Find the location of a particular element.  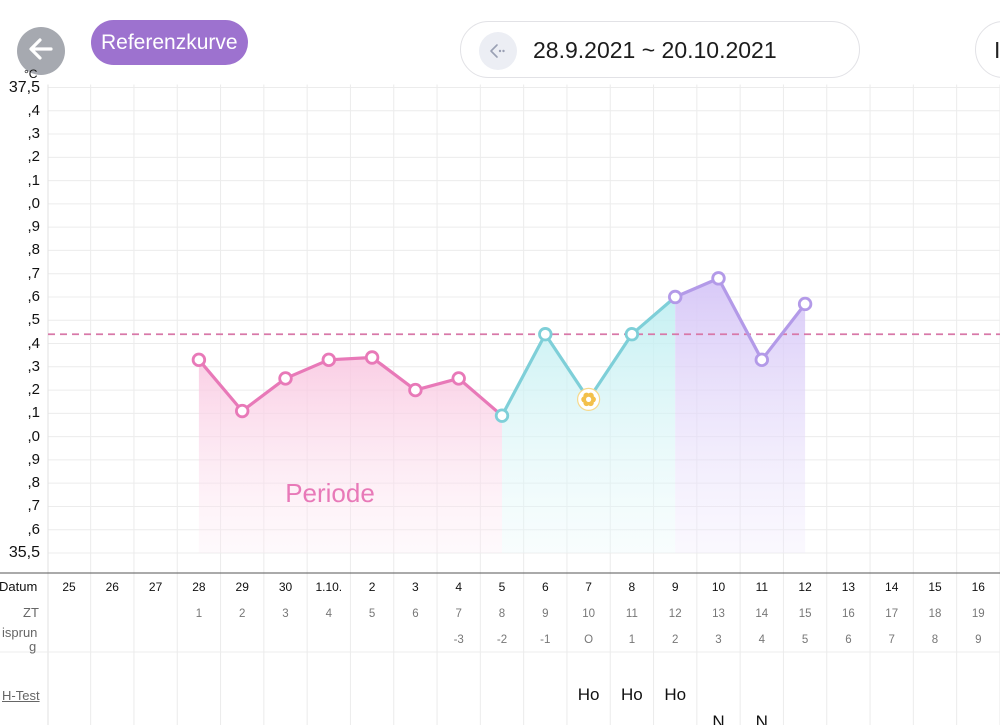

temp-shift-label: 7 is located at coordinates (891, 640).